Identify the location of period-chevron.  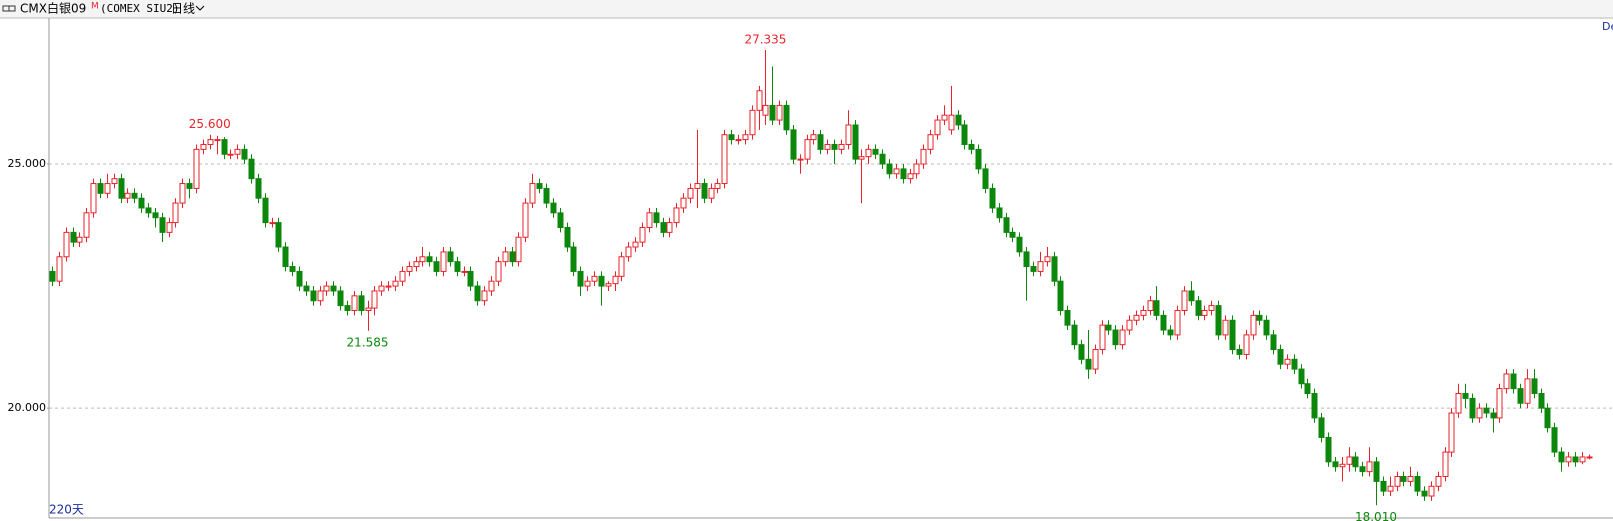
(200, 8).